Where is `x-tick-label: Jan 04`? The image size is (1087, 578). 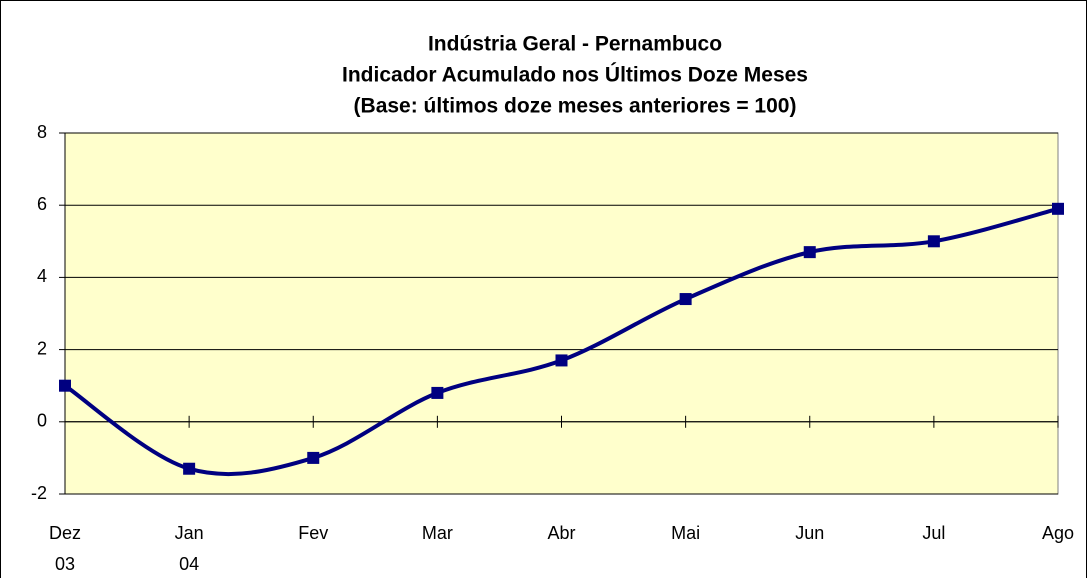 x-tick-label: Jan 04 is located at coordinates (189, 548).